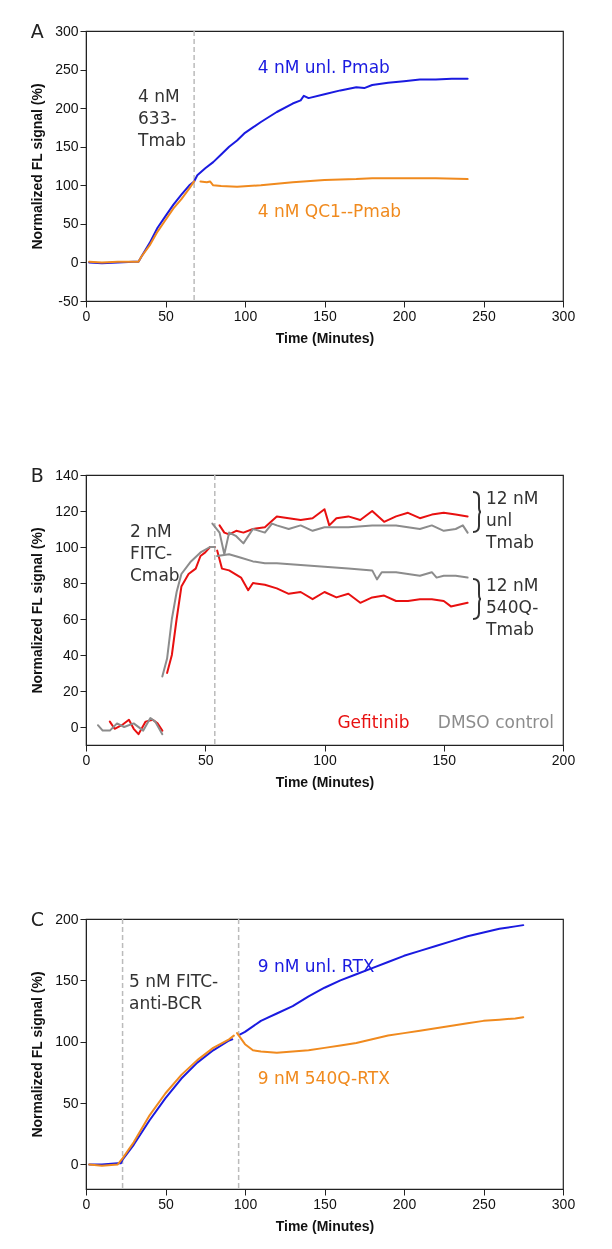 This screenshot has width=612, height=1249. I want to click on y-tick-label: 40, so click(70, 654).